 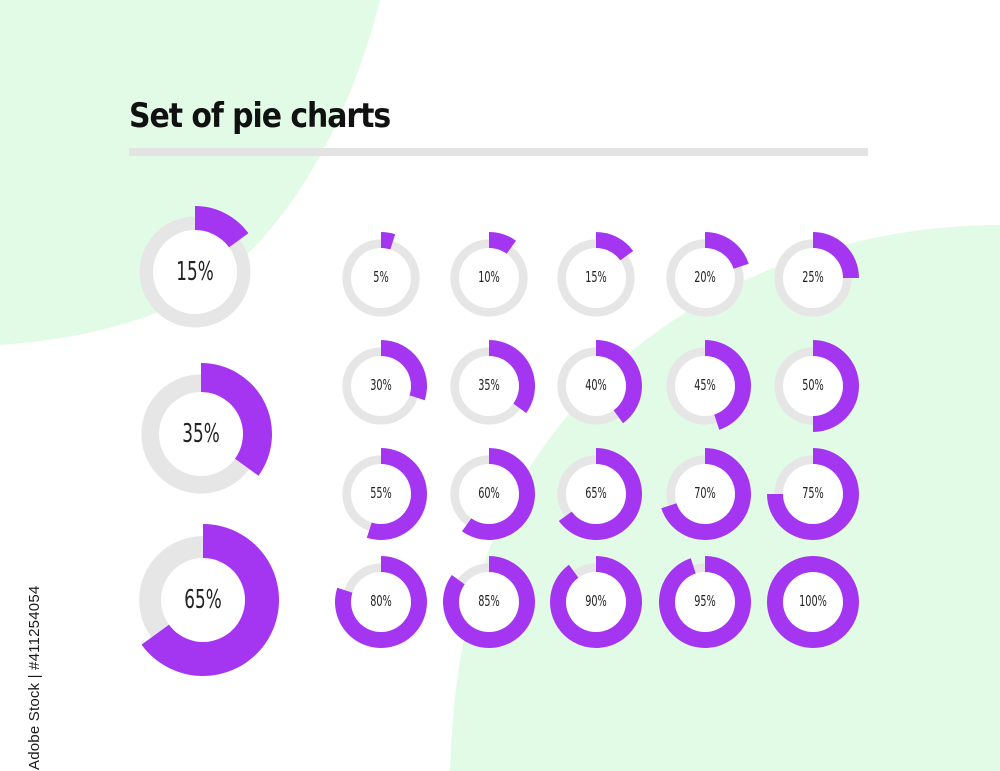 I want to click on donut-chart: 20%, so click(x=707, y=274).